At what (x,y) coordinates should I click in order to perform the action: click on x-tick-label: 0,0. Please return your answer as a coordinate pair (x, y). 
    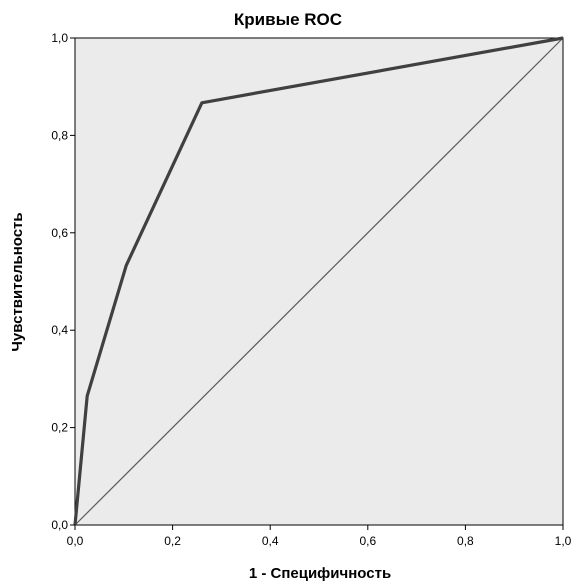
    Looking at the image, I should click on (75, 541).